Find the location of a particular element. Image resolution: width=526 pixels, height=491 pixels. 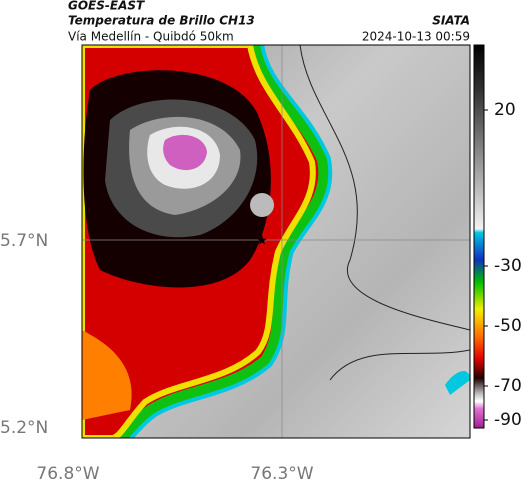

colorbar-label: 20 is located at coordinates (505, 110).